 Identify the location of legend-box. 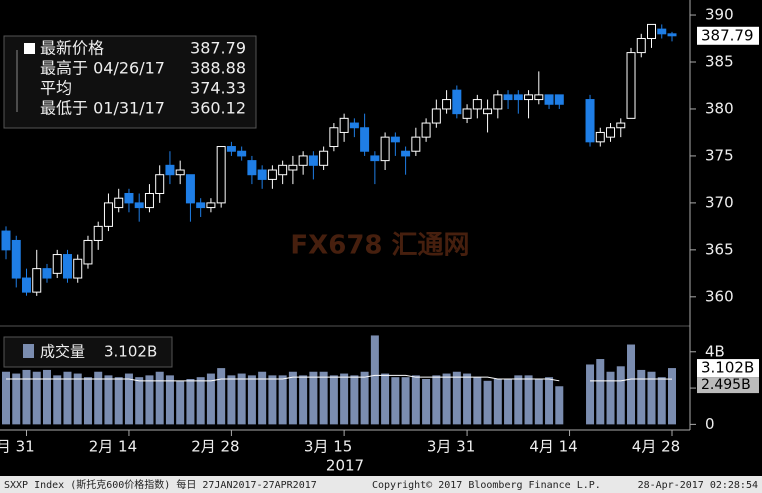
(130, 82).